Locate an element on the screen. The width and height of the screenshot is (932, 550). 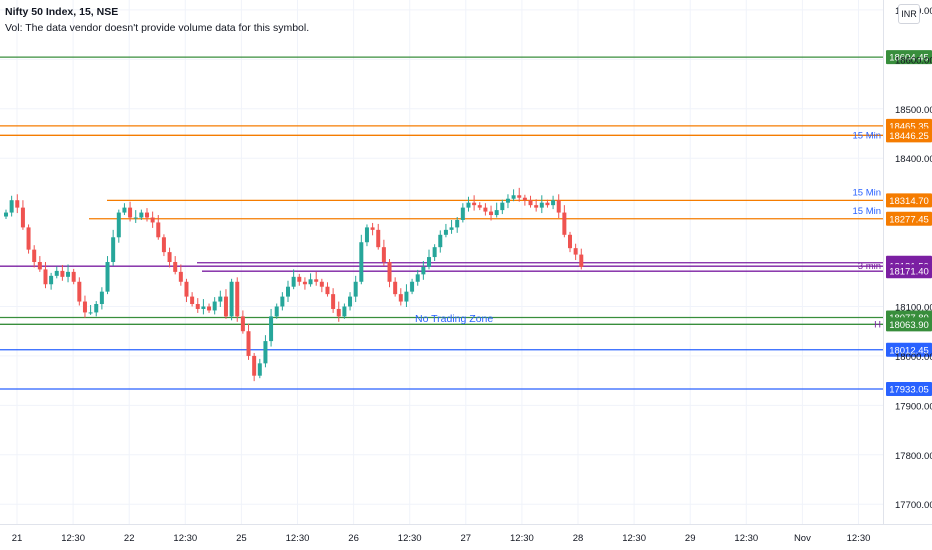
y-tick-label: 18400.00 is located at coordinates (913, 159).